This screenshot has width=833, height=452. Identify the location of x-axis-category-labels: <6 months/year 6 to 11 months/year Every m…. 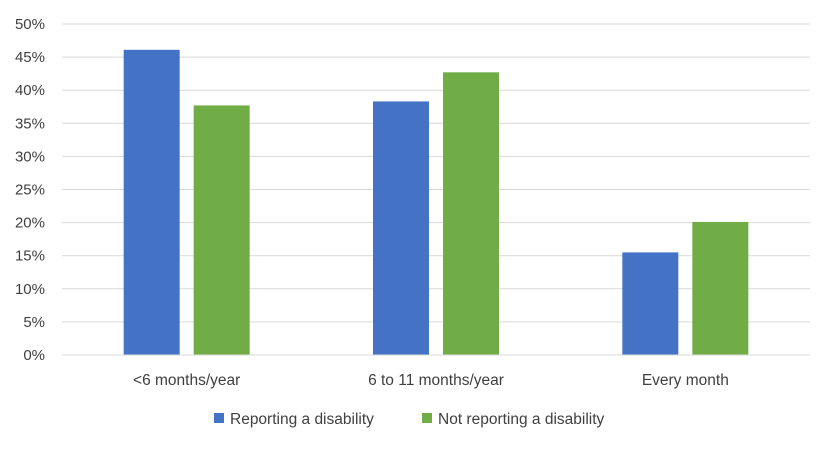
(431, 380).